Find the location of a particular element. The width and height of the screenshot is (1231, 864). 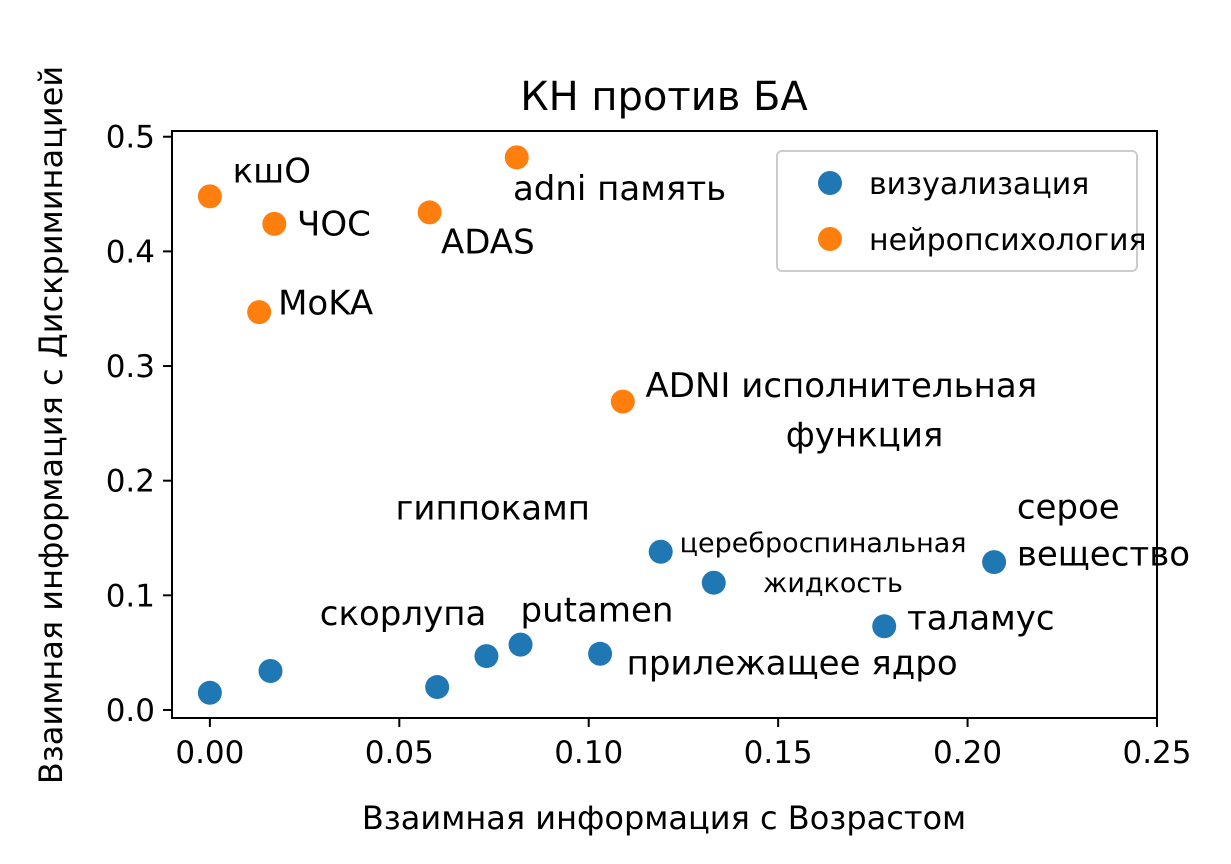

point-annotation: серое is located at coordinates (1068, 508).